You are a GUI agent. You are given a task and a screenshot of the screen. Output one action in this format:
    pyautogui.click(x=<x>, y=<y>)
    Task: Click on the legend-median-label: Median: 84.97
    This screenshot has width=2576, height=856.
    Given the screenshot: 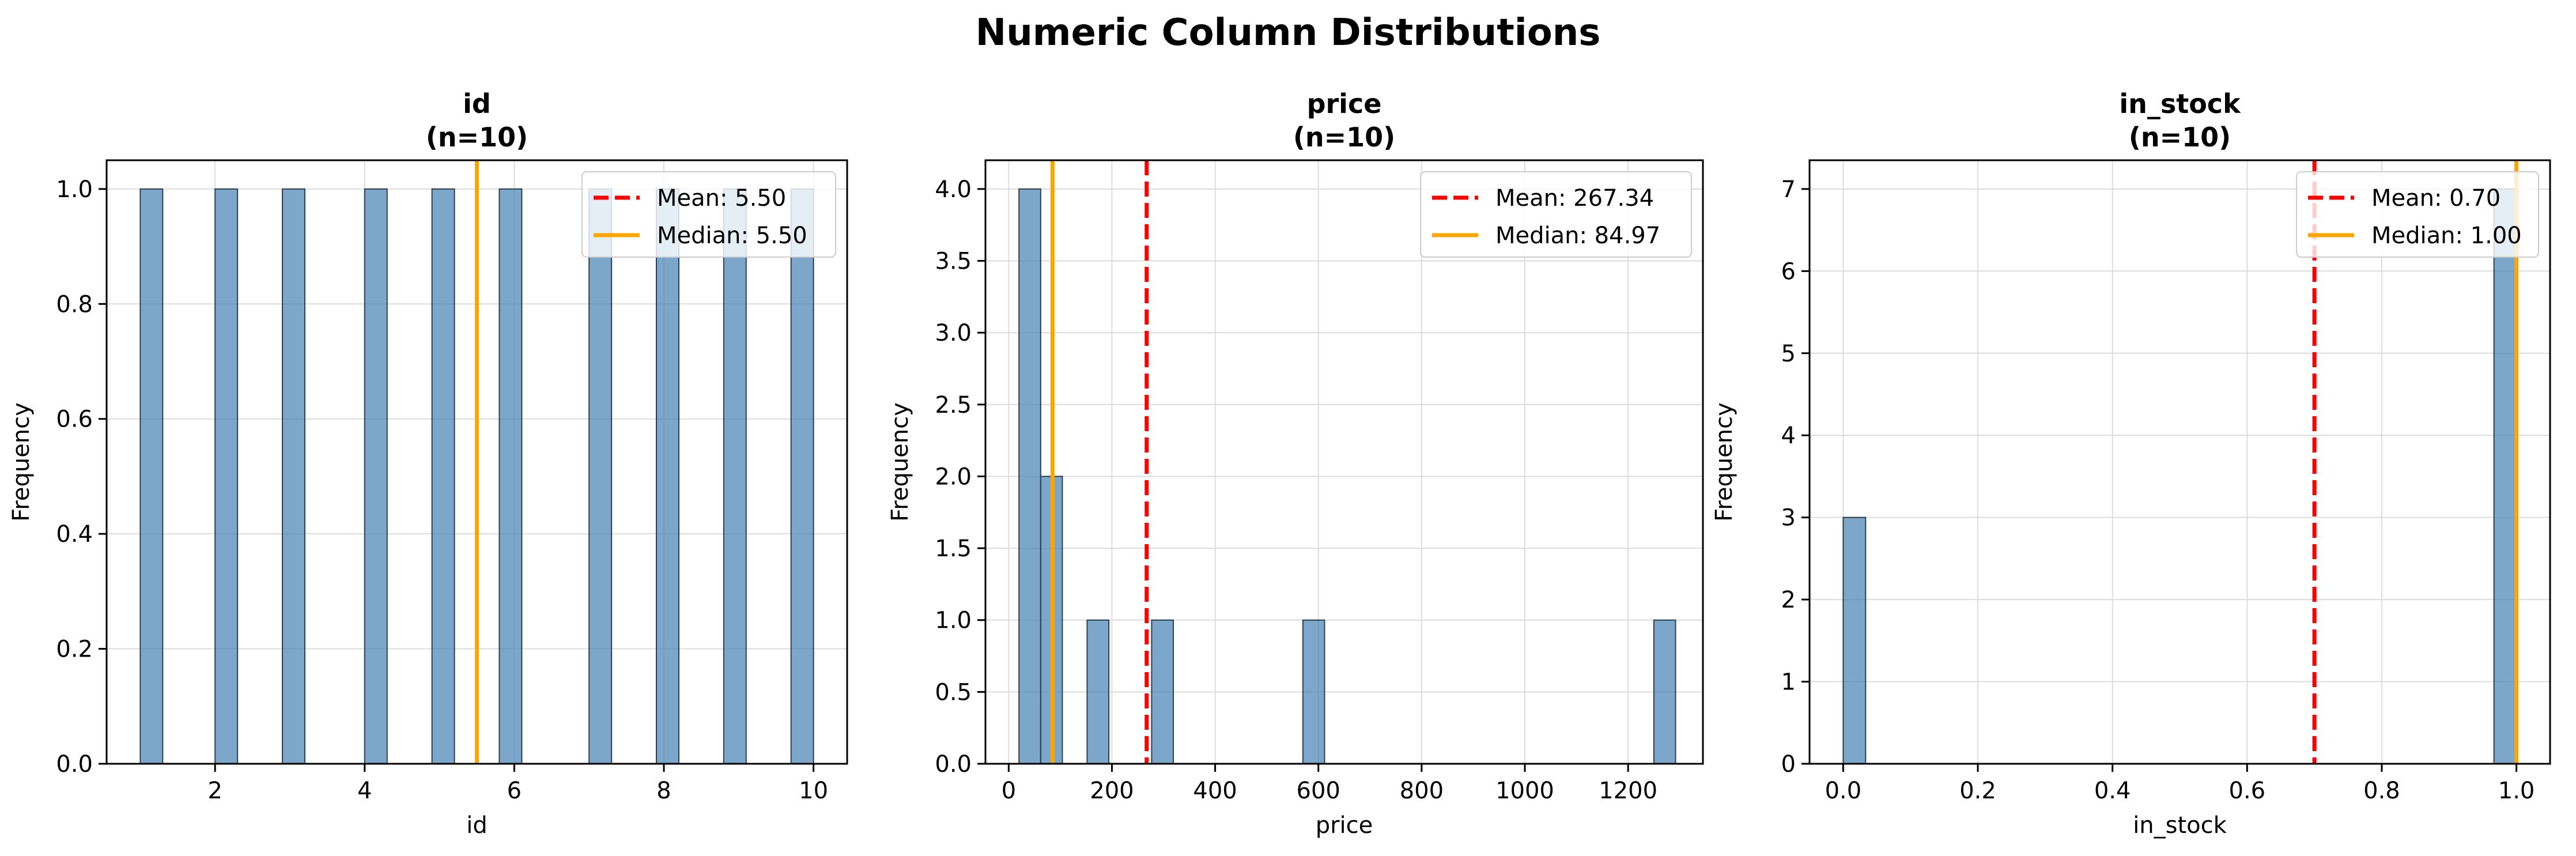 What is the action you would take?
    pyautogui.click(x=1577, y=236)
    